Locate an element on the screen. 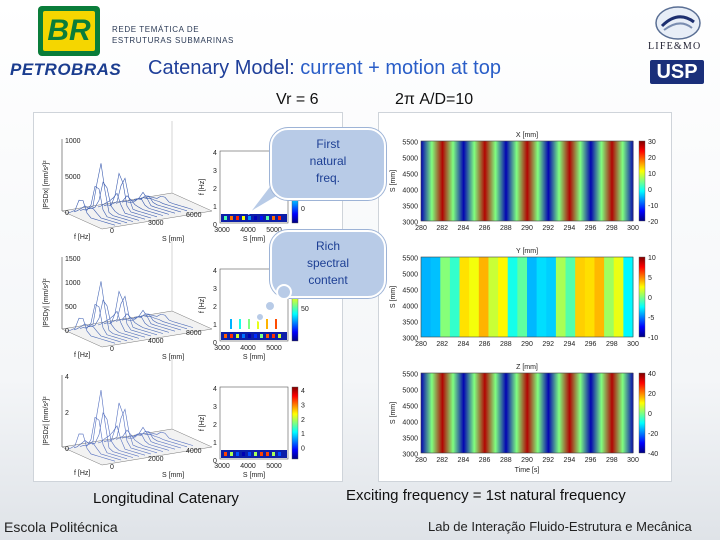  contour-colorbar is located at coordinates (642, 181).